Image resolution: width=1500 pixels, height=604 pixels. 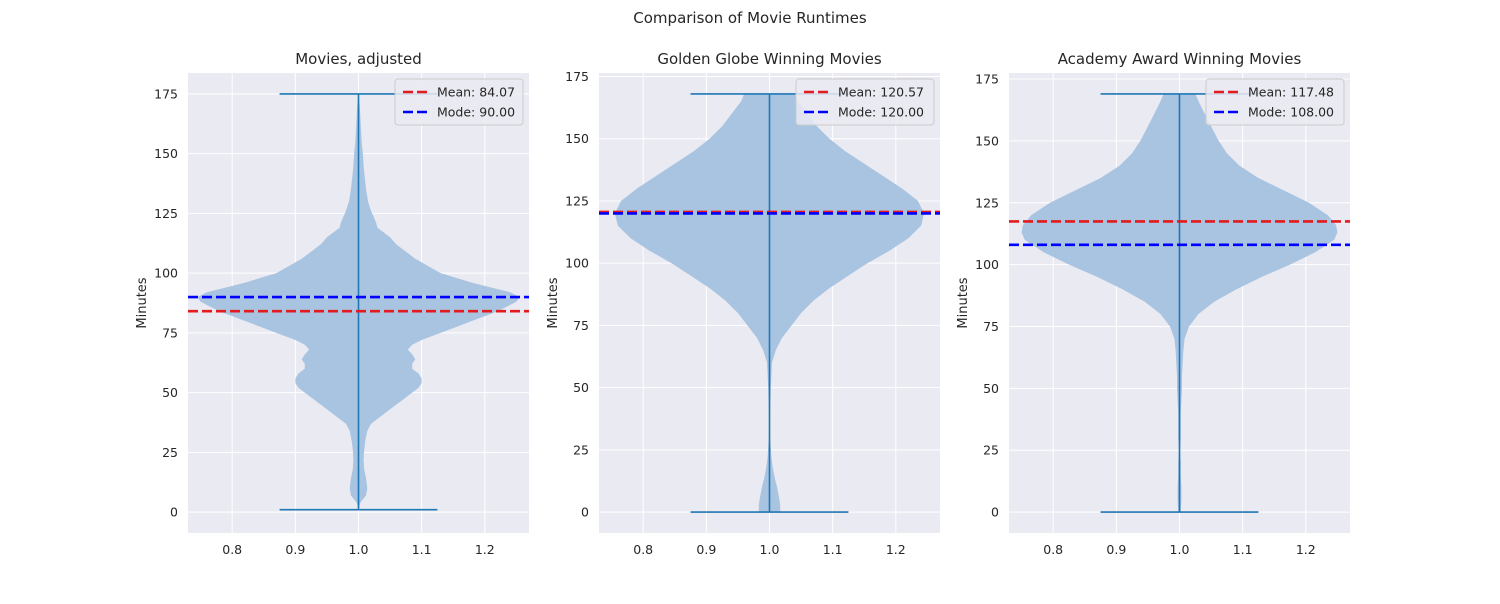 I want to click on figure-title: Comparison of Movie Runtimes, so click(x=750, y=18).